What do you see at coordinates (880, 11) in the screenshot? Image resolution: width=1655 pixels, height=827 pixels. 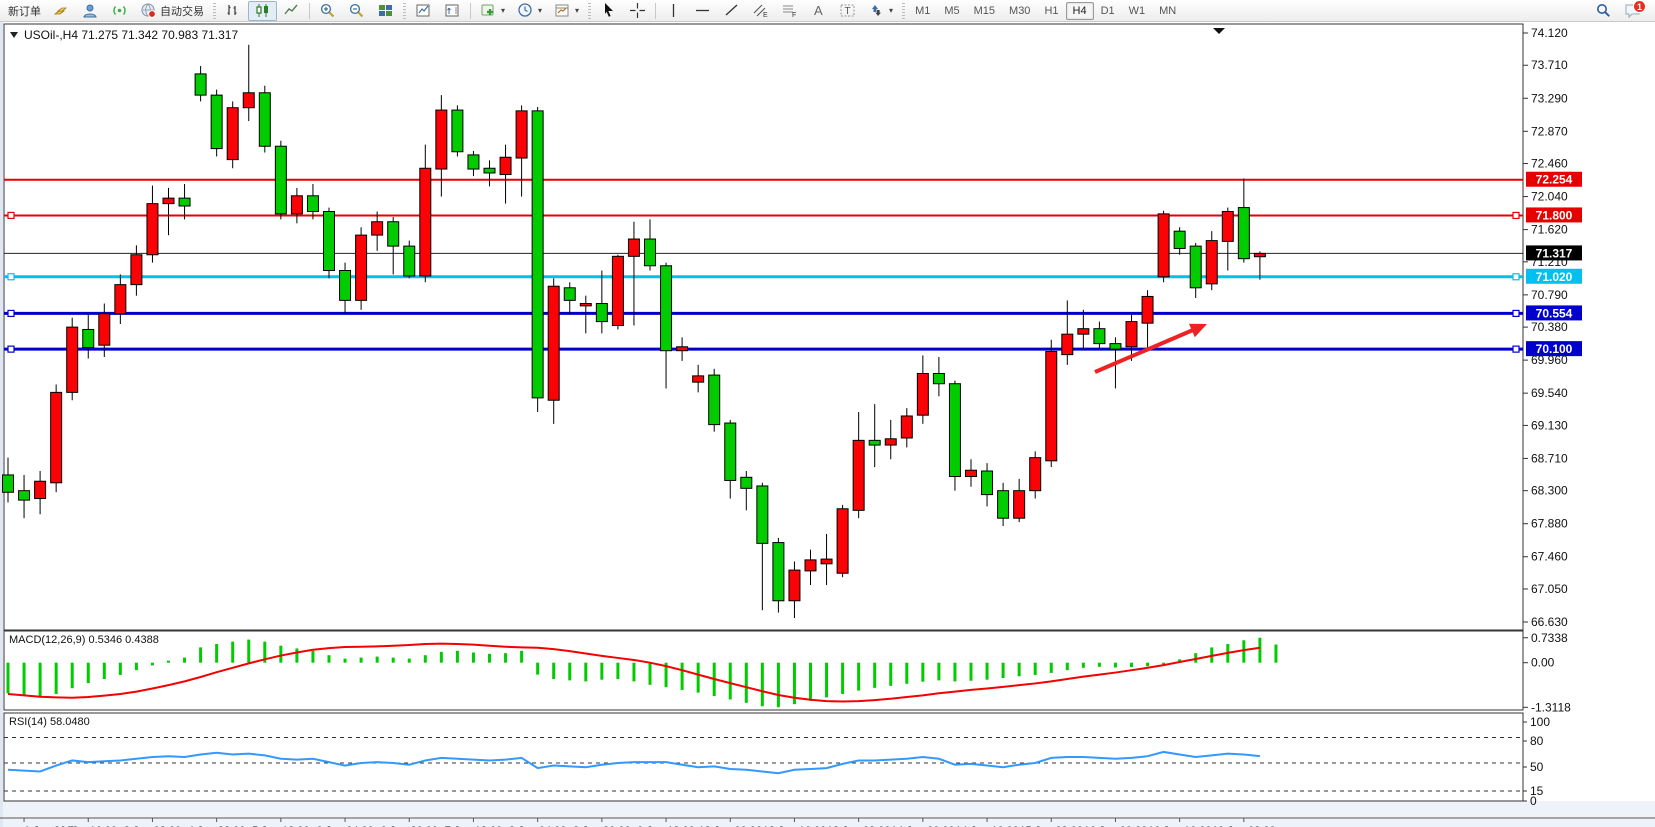 I see `arrows-button: ▾` at bounding box center [880, 11].